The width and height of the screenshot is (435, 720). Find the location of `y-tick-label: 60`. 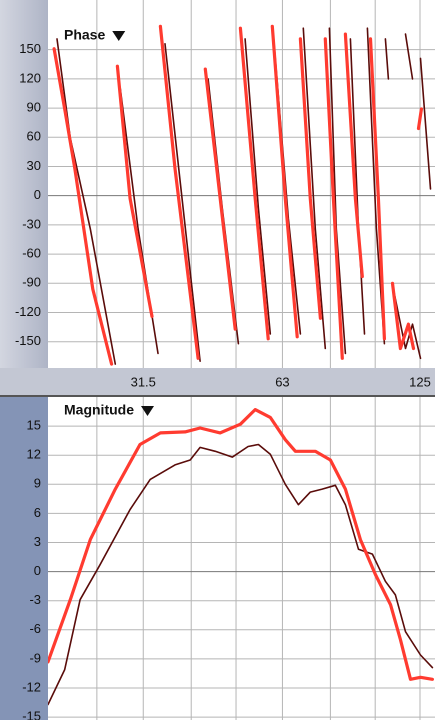

y-tick-label: 60 is located at coordinates (34, 136).